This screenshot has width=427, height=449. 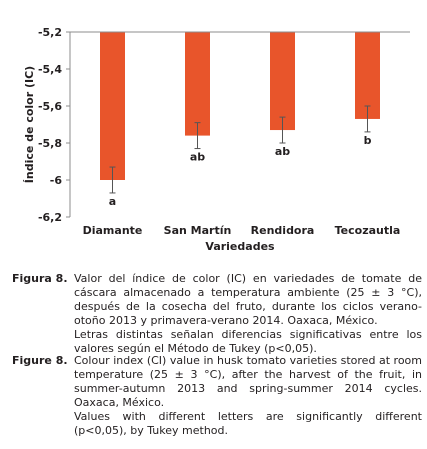 What do you see at coordinates (197, 84) in the screenshot?
I see `bar-san-mart-n` at bounding box center [197, 84].